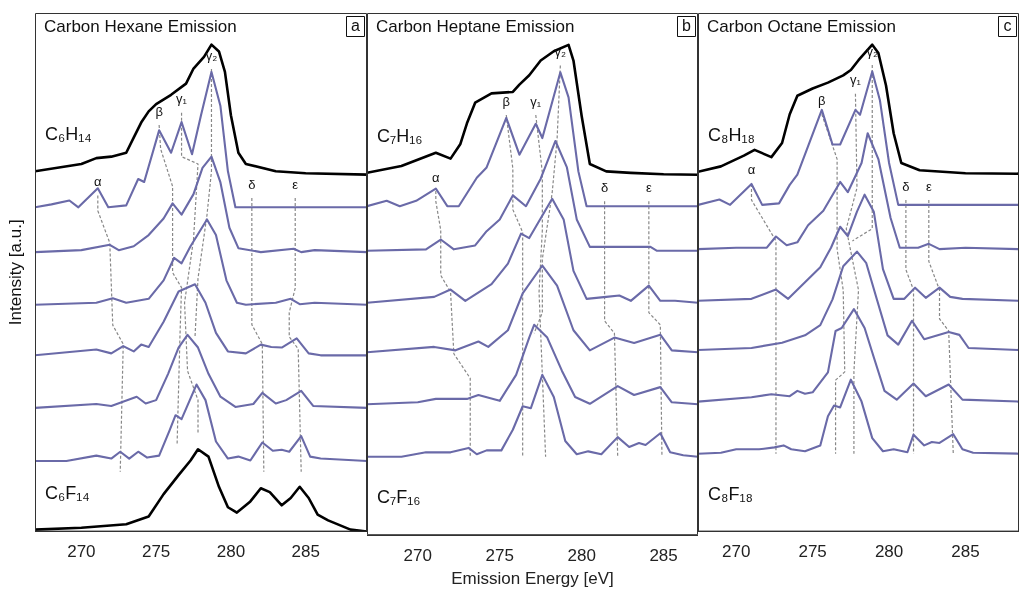 This screenshot has width=1019, height=592. Describe the element at coordinates (475, 26) in the screenshot. I see `chart-title: Carbon Heptane Emission` at that location.